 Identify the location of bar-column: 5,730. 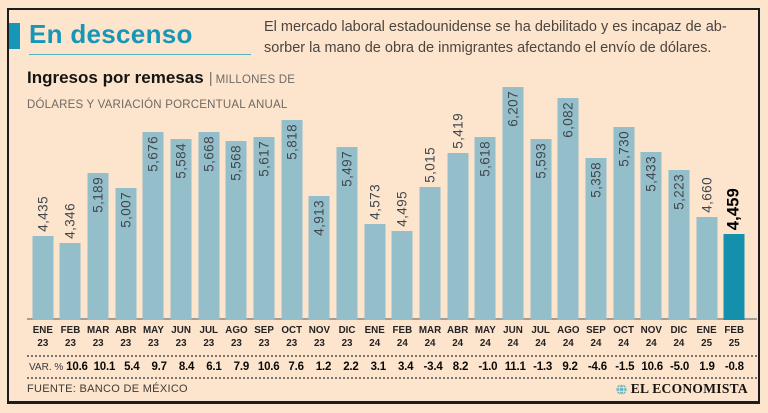
(624, 200).